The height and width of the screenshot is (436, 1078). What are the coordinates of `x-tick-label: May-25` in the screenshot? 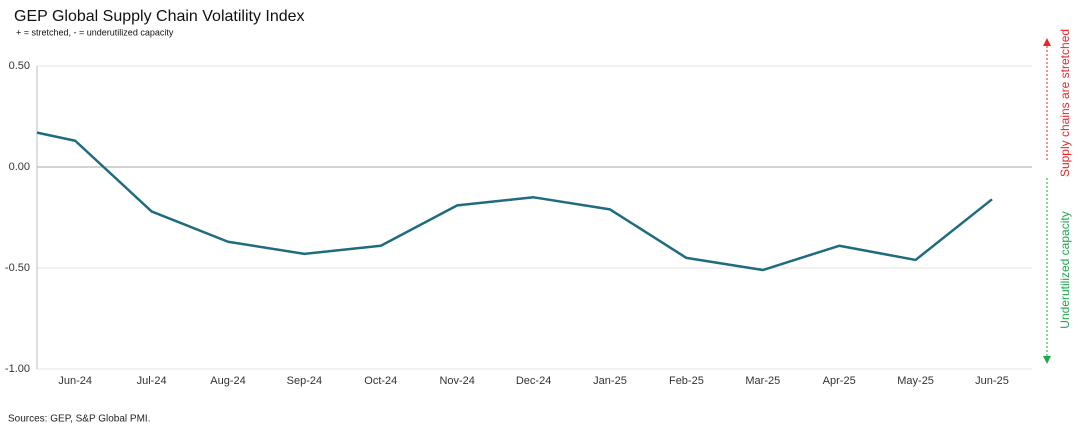 It's located at (915, 381).